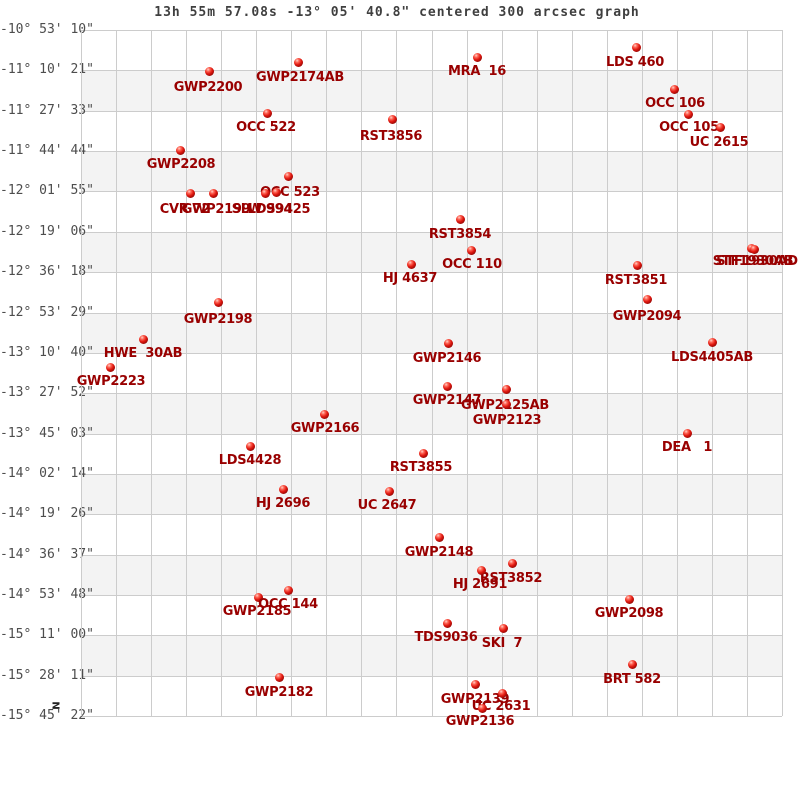 The width and height of the screenshot is (800, 800). Describe the element at coordinates (181, 164) in the screenshot. I see `star-label: GWP2208` at that location.